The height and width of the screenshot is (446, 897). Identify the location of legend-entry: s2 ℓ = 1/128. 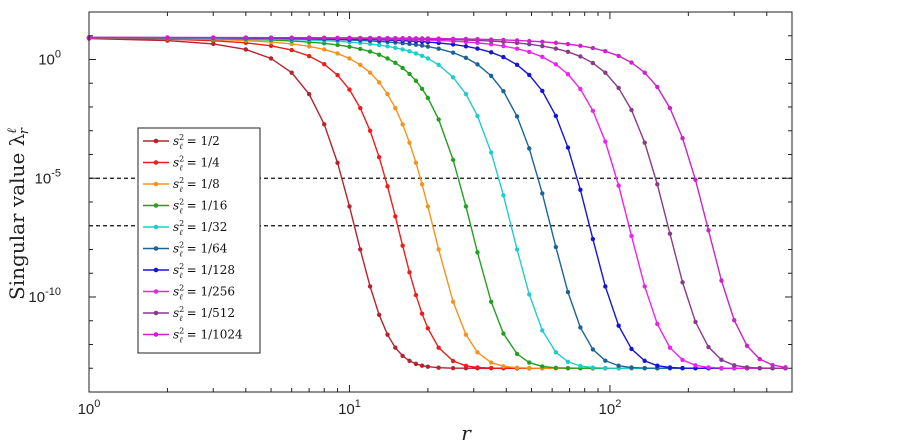
(189, 271).